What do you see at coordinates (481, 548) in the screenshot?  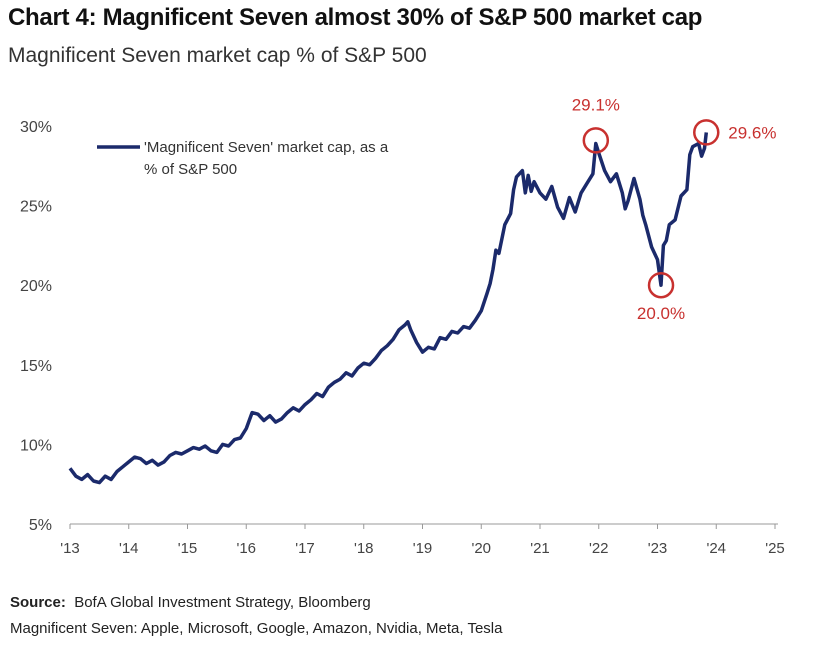 I see `x-tick-label: '20` at bounding box center [481, 548].